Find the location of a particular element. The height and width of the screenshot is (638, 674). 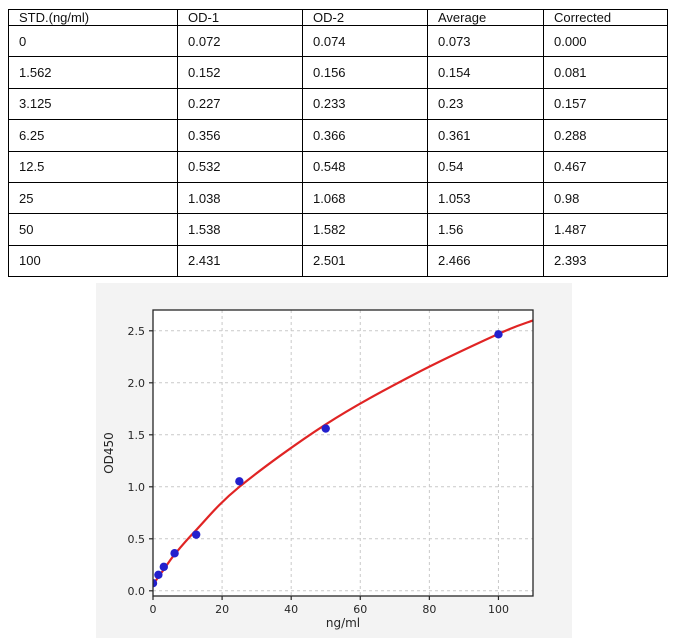

table-cell: 12.5 is located at coordinates (93, 166).